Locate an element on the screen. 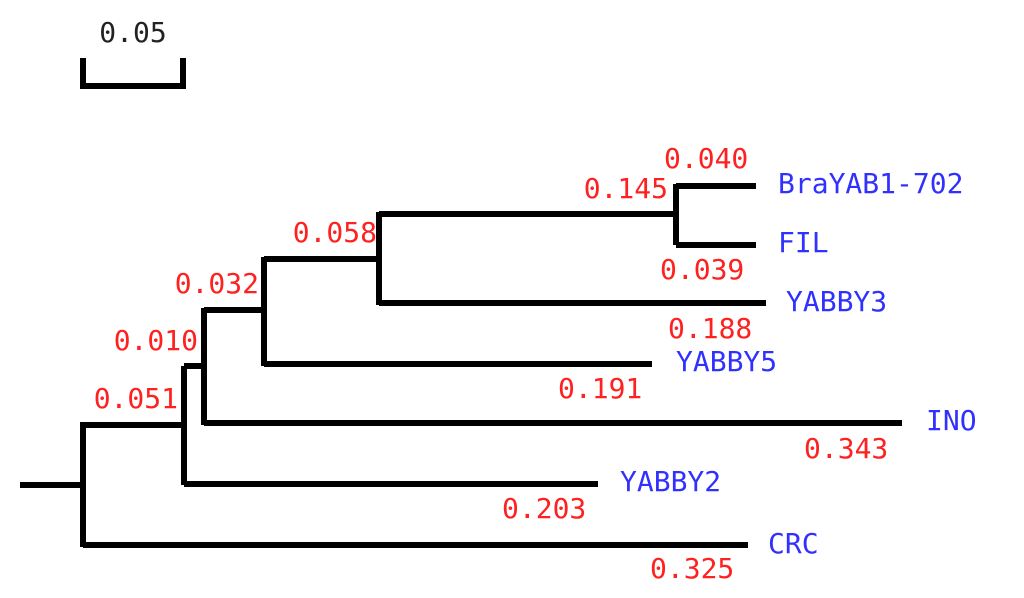  taxon-label: INO is located at coordinates (951, 420).